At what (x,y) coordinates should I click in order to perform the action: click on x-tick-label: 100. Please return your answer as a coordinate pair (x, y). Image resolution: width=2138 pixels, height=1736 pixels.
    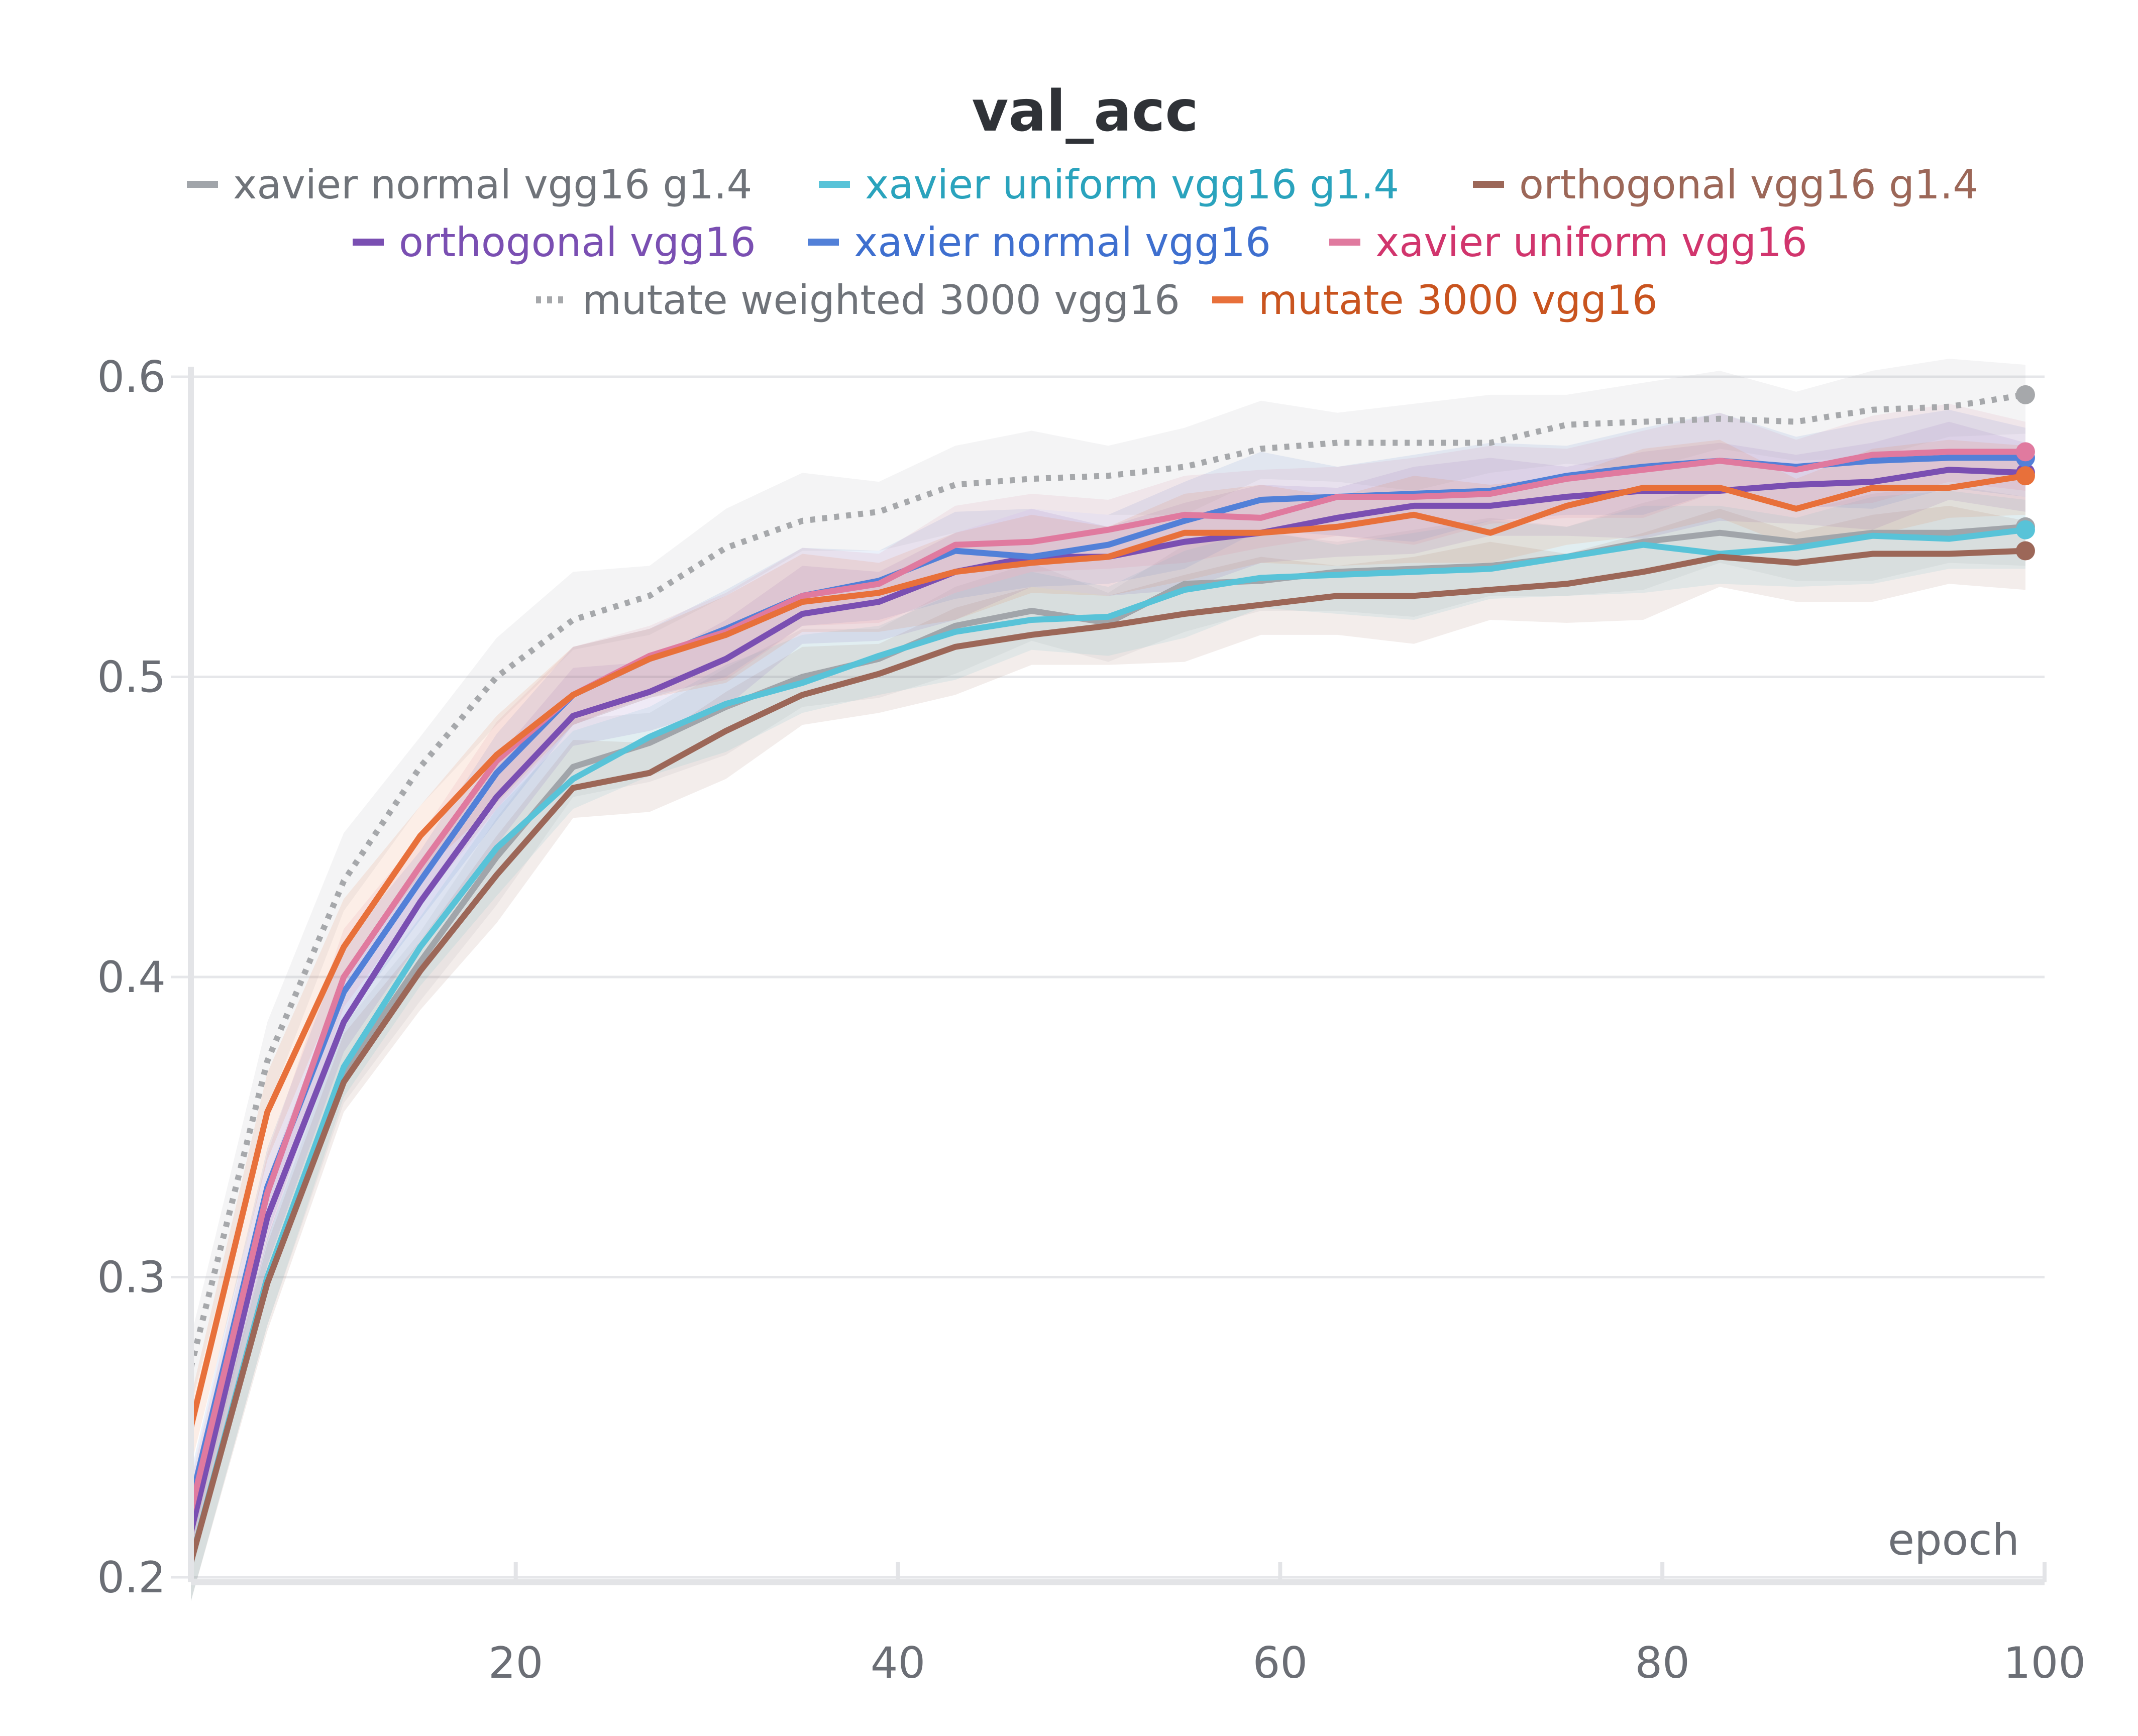
    Looking at the image, I should click on (2044, 1663).